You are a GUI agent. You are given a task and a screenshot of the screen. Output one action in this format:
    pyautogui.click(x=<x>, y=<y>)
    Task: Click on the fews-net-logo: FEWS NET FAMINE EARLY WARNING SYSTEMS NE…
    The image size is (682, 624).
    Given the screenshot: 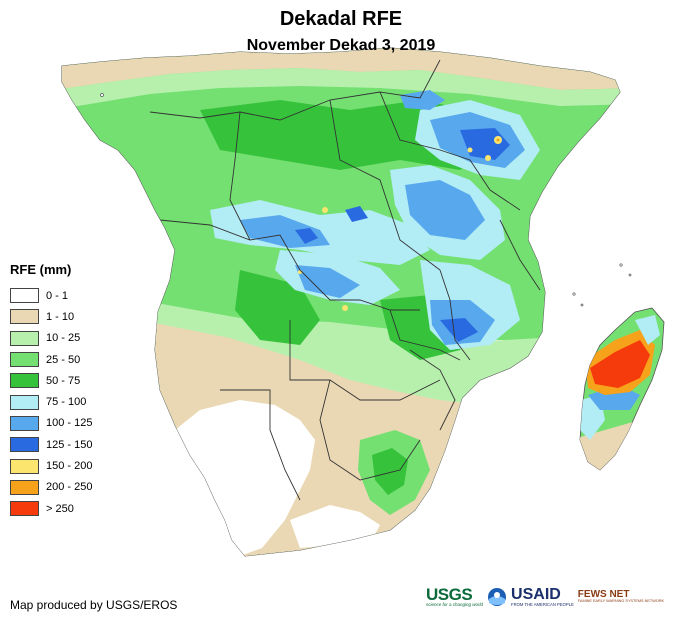 What is the action you would take?
    pyautogui.click(x=621, y=596)
    